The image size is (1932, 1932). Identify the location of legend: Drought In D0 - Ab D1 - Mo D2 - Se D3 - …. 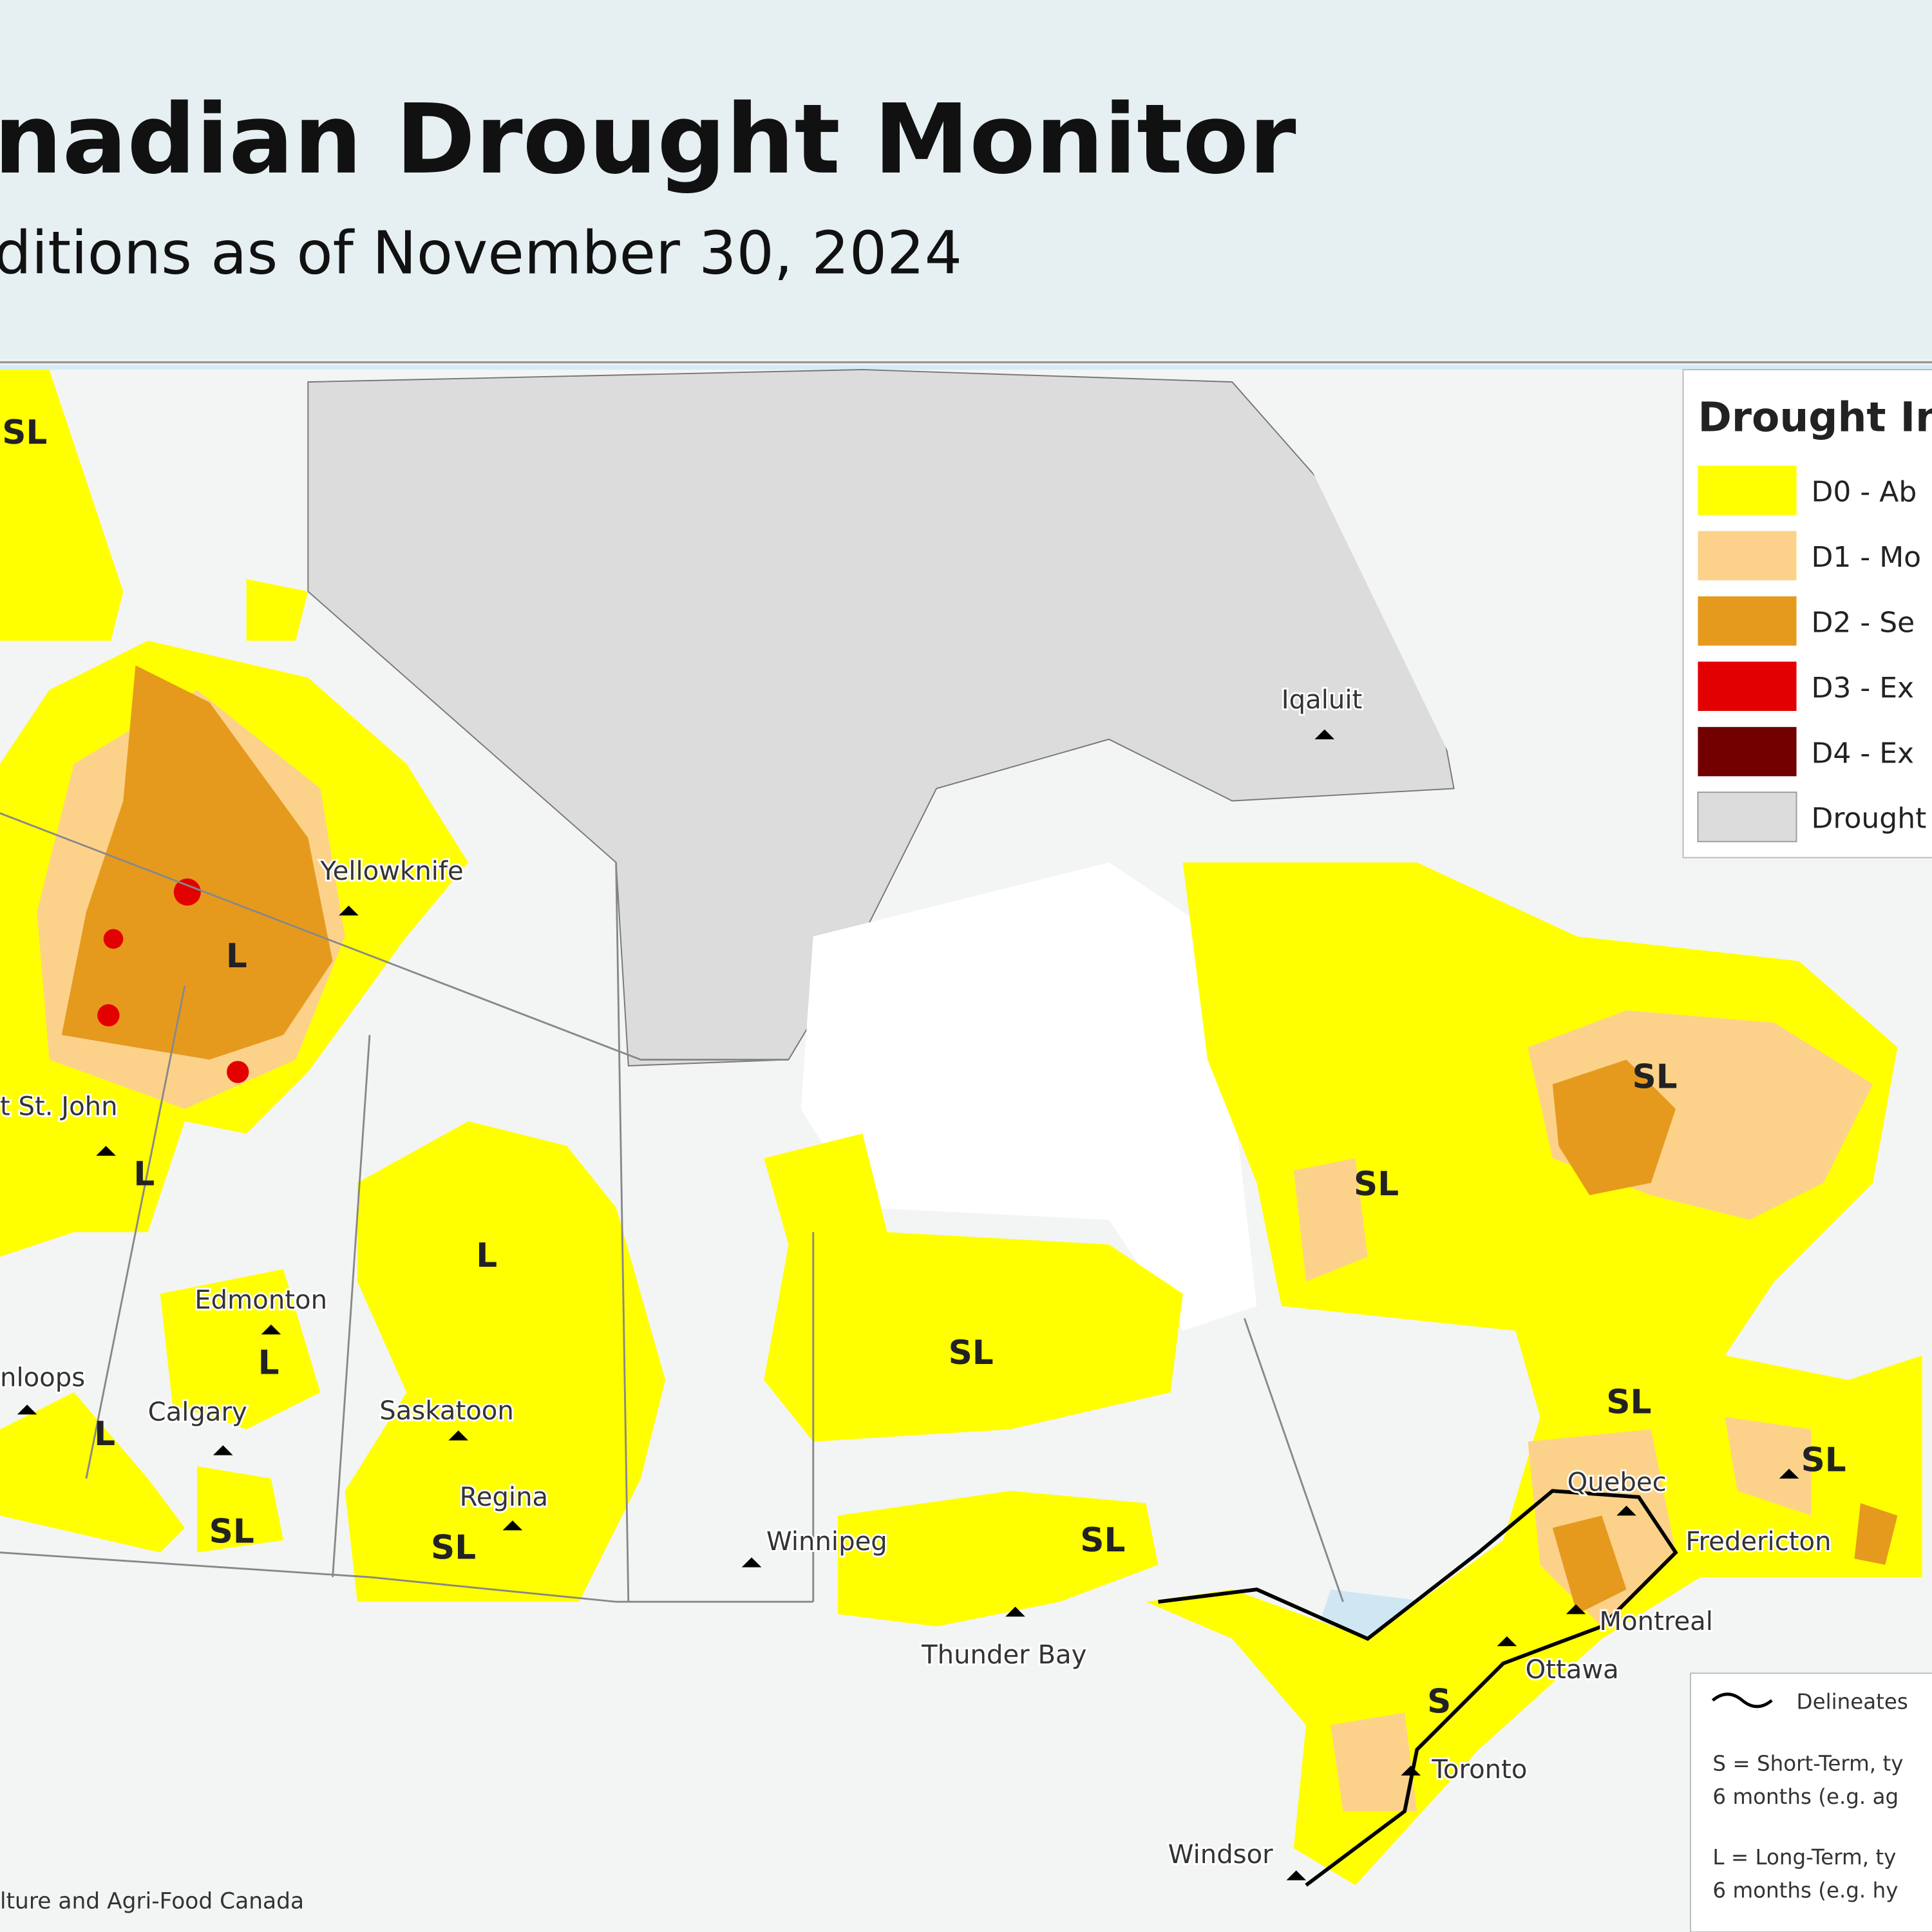
(1807, 613).